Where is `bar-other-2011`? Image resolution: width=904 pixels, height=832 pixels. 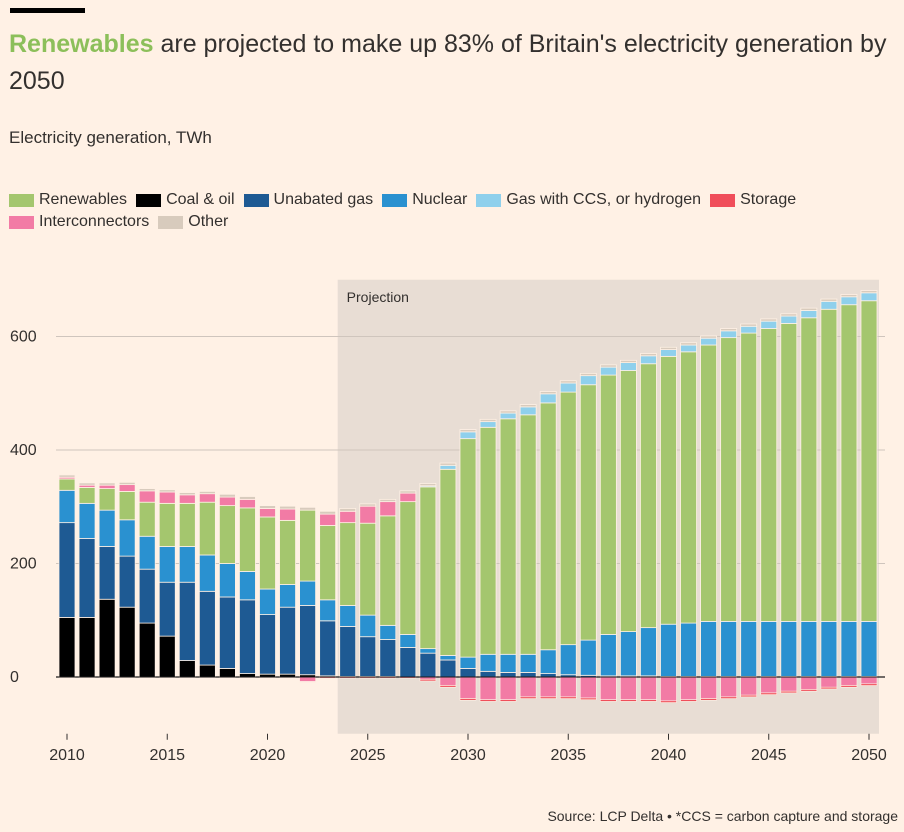 bar-other-2011 is located at coordinates (87, 484).